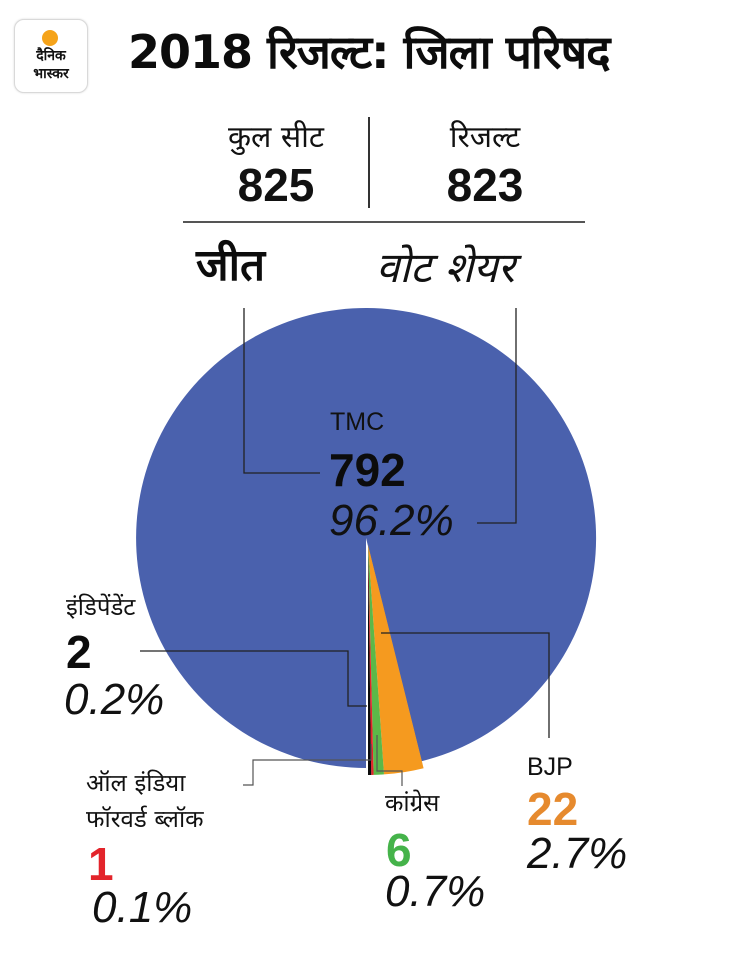 The image size is (730, 961). What do you see at coordinates (435, 891) in the screenshot?
I see `congress-vote-share: 0.7%` at bounding box center [435, 891].